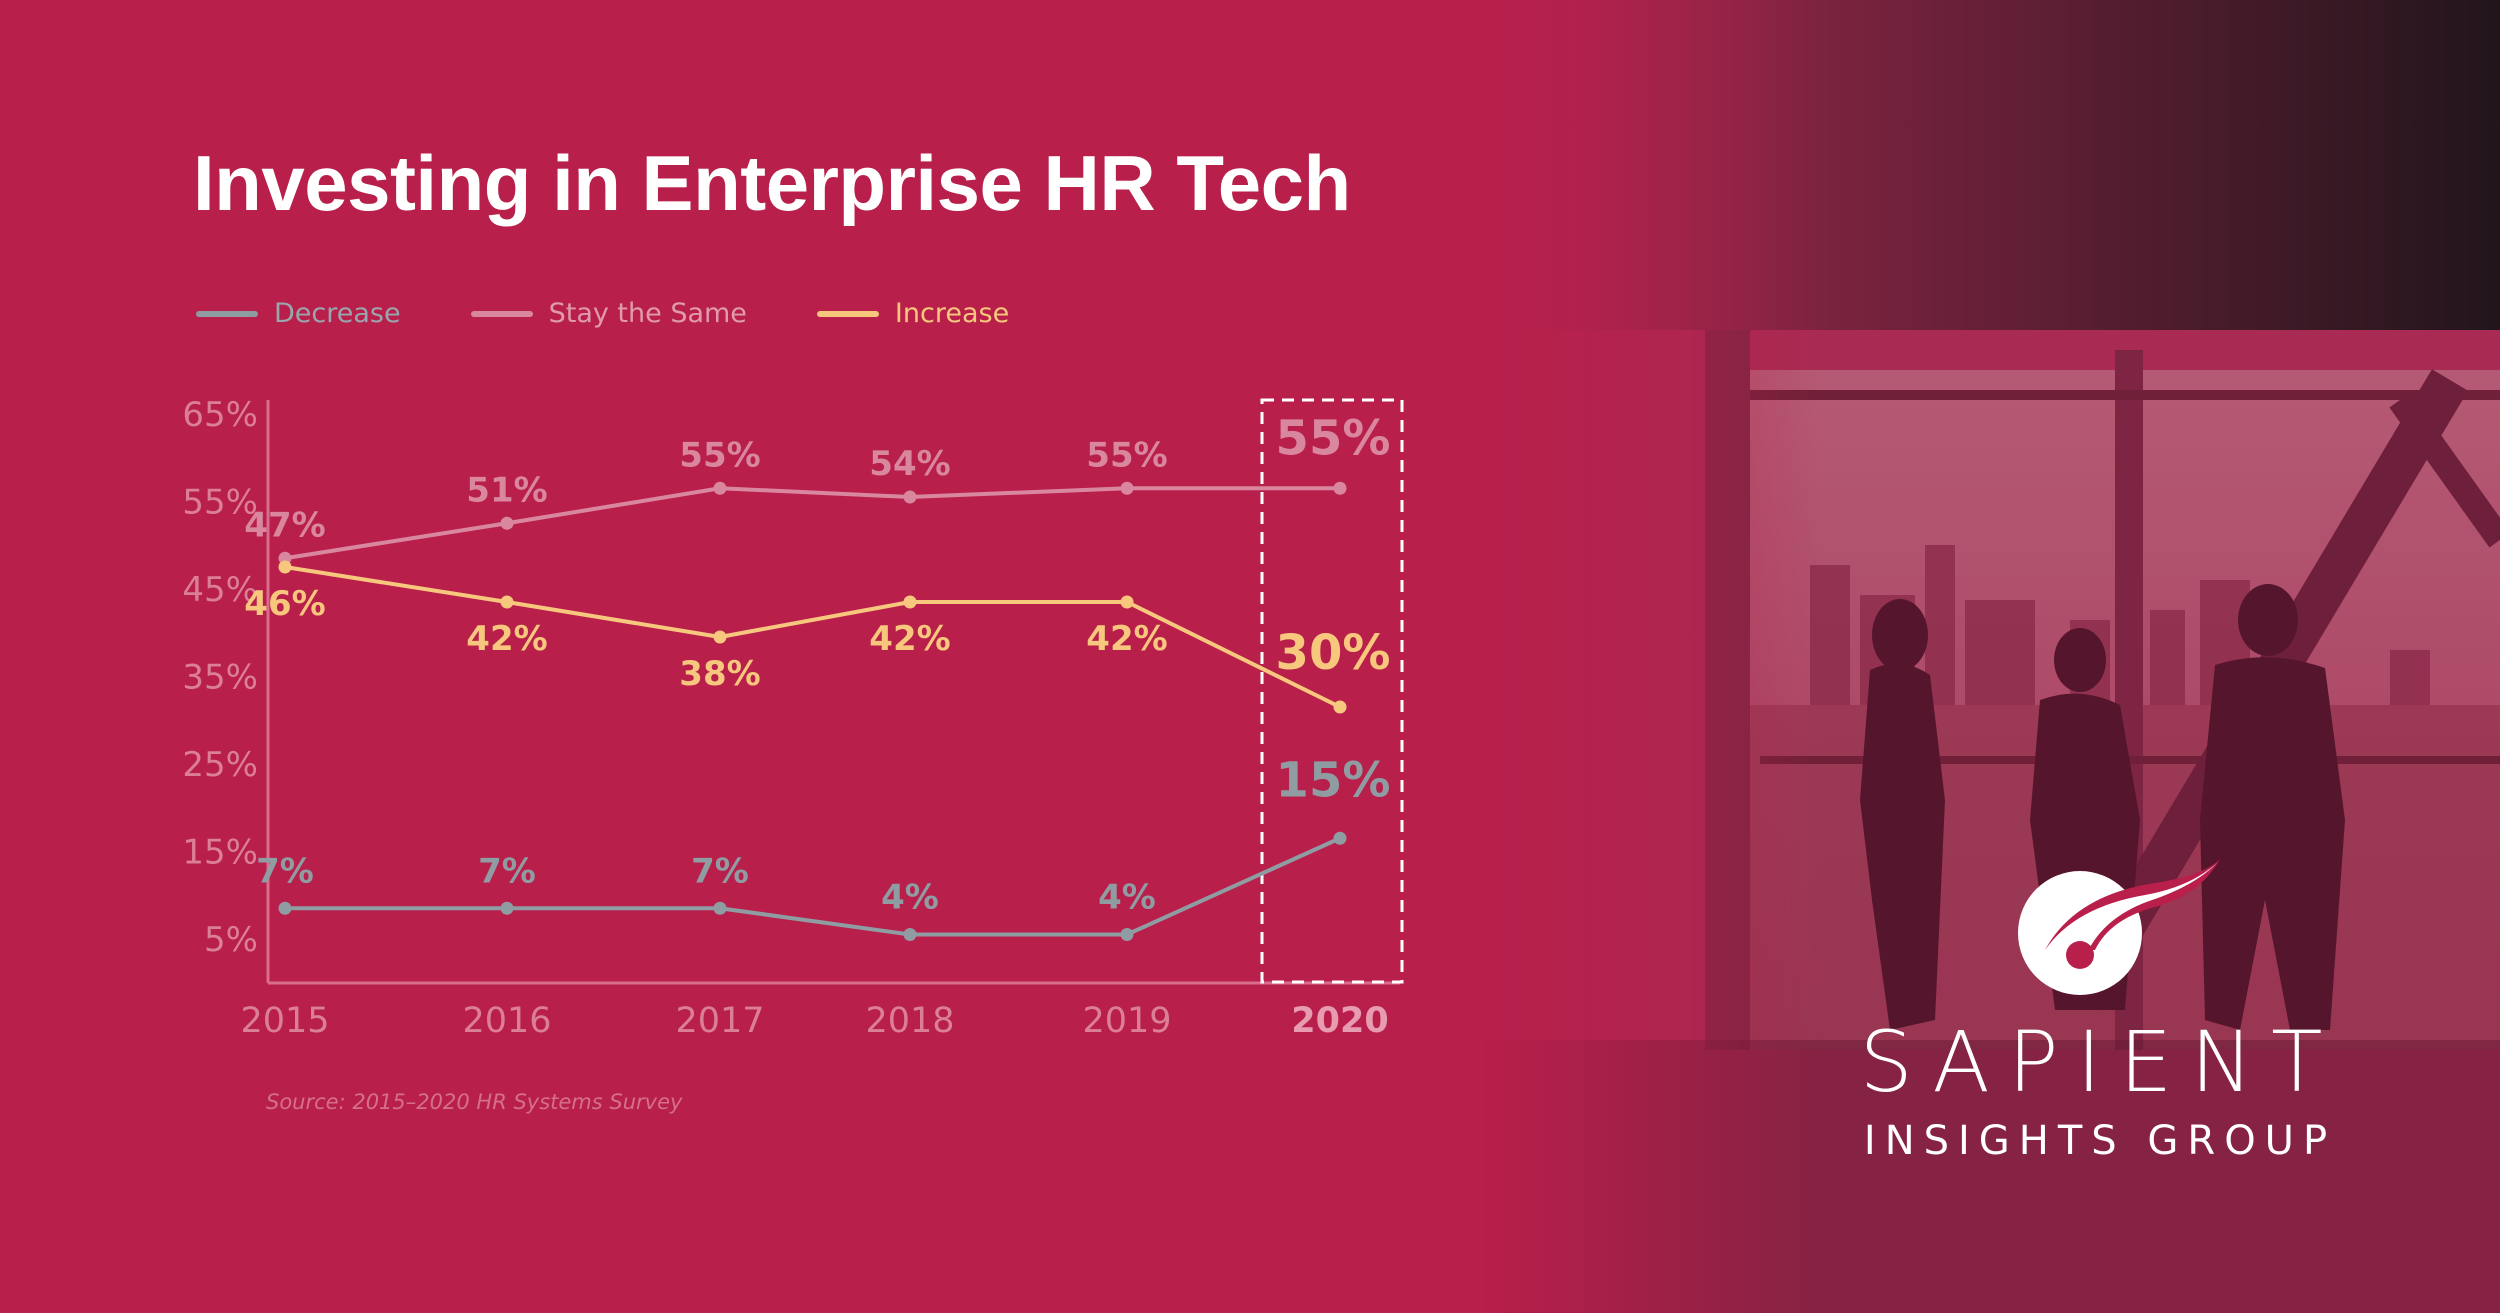 The height and width of the screenshot is (1313, 2500). I want to click on source-note: Source: 2015–2020 HR Systems Survey, so click(474, 1102).